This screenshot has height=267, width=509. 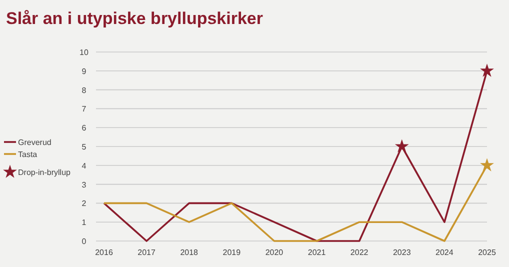 What do you see at coordinates (189, 252) in the screenshot?
I see `x-tick-label: 2018` at bounding box center [189, 252].